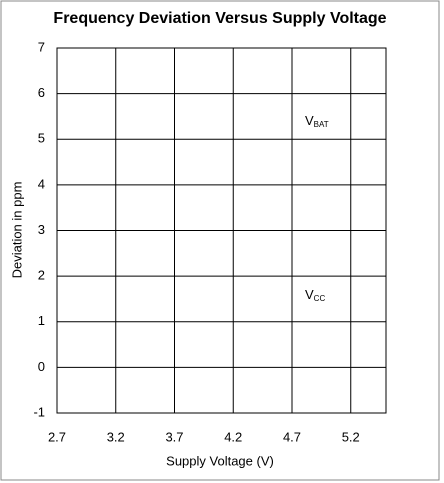  What do you see at coordinates (41, 92) in the screenshot?
I see `y-tick-label: 6` at bounding box center [41, 92].